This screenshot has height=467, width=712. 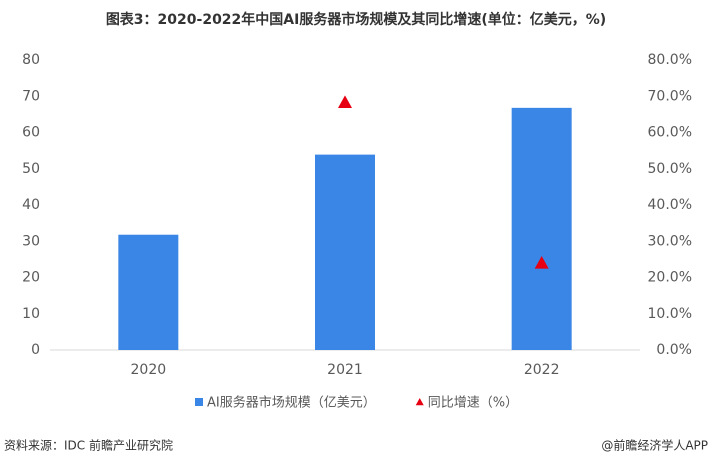 What do you see at coordinates (31, 278) in the screenshot?
I see `y-tick-label: 20` at bounding box center [31, 278].